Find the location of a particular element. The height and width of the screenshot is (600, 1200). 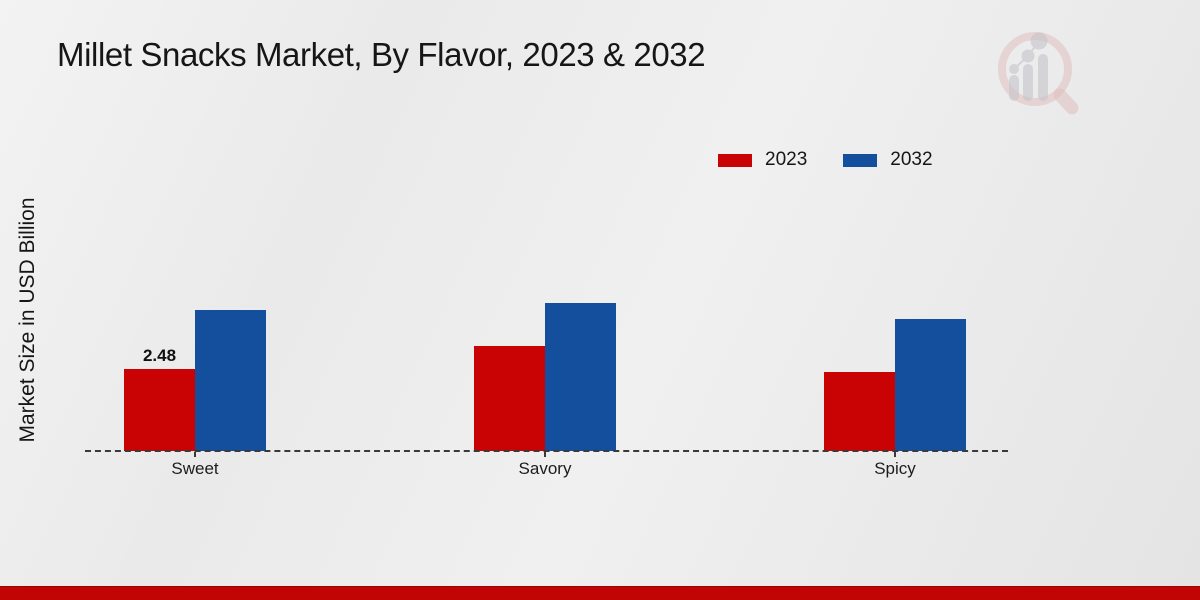

bar-growth-icon is located at coordinates (1028, 66).